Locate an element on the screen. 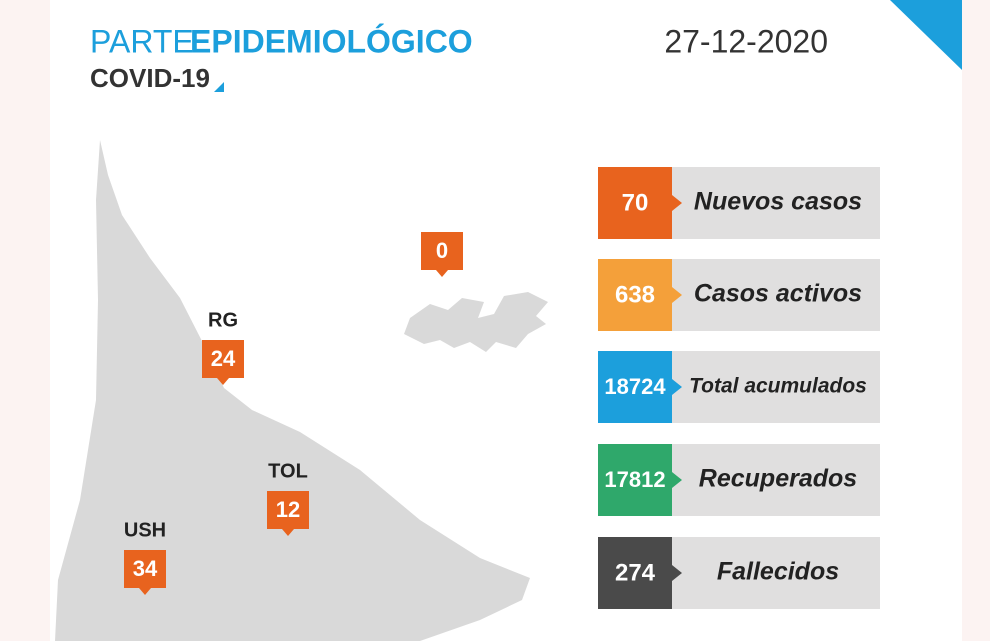  marker-value: 34 is located at coordinates (145, 568).